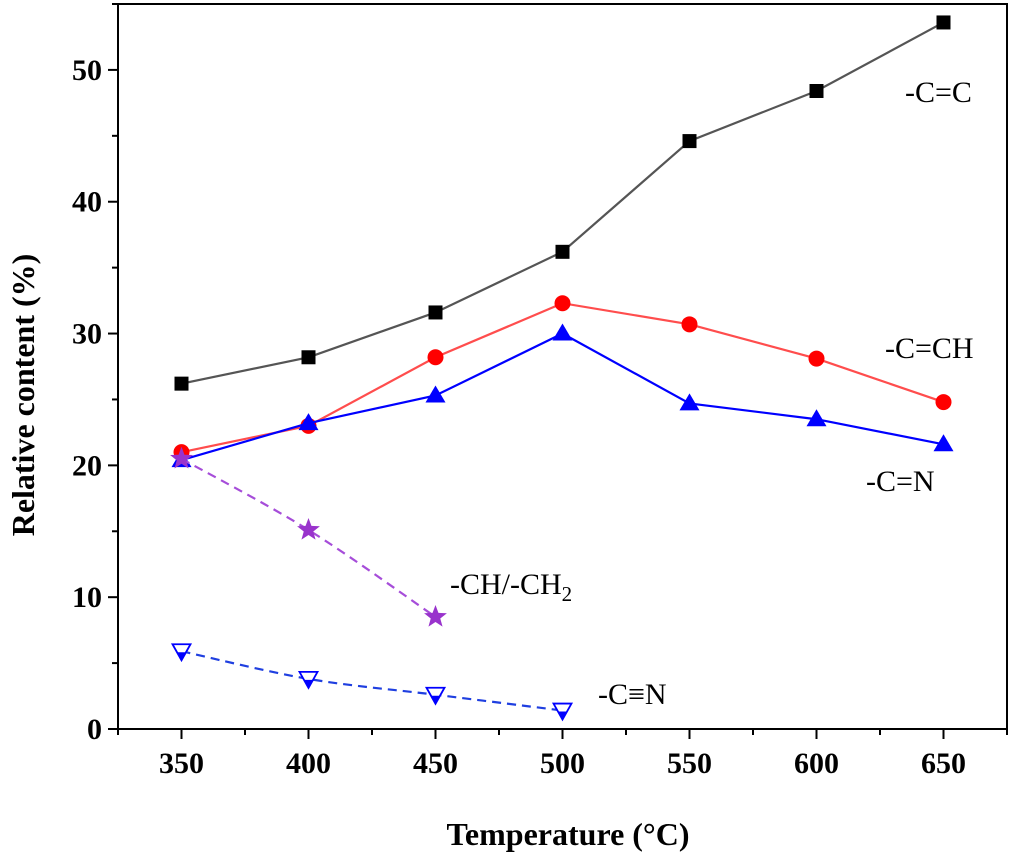 The width and height of the screenshot is (1020, 856). I want to click on y-tick-label: 30, so click(87, 334).